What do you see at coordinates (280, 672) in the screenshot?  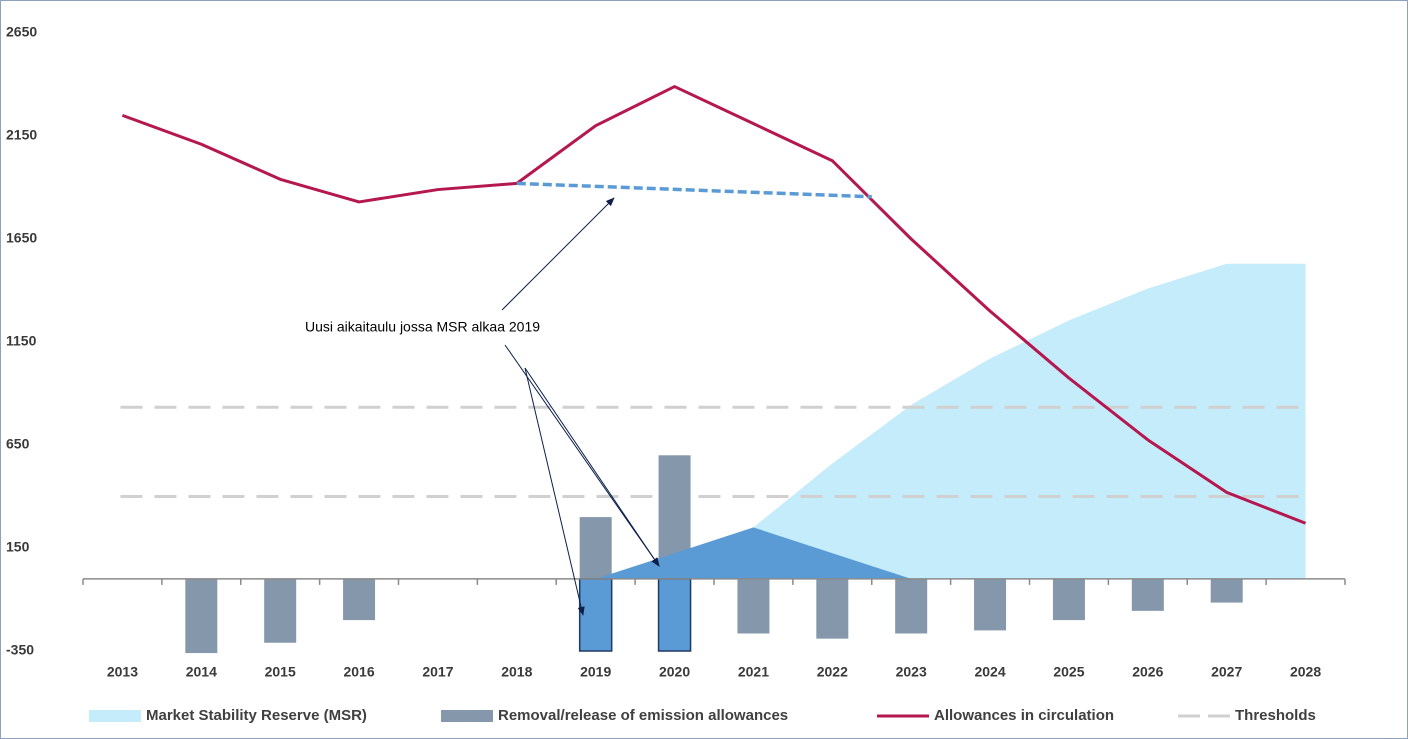 I see `x-tick-label: 2015` at bounding box center [280, 672].